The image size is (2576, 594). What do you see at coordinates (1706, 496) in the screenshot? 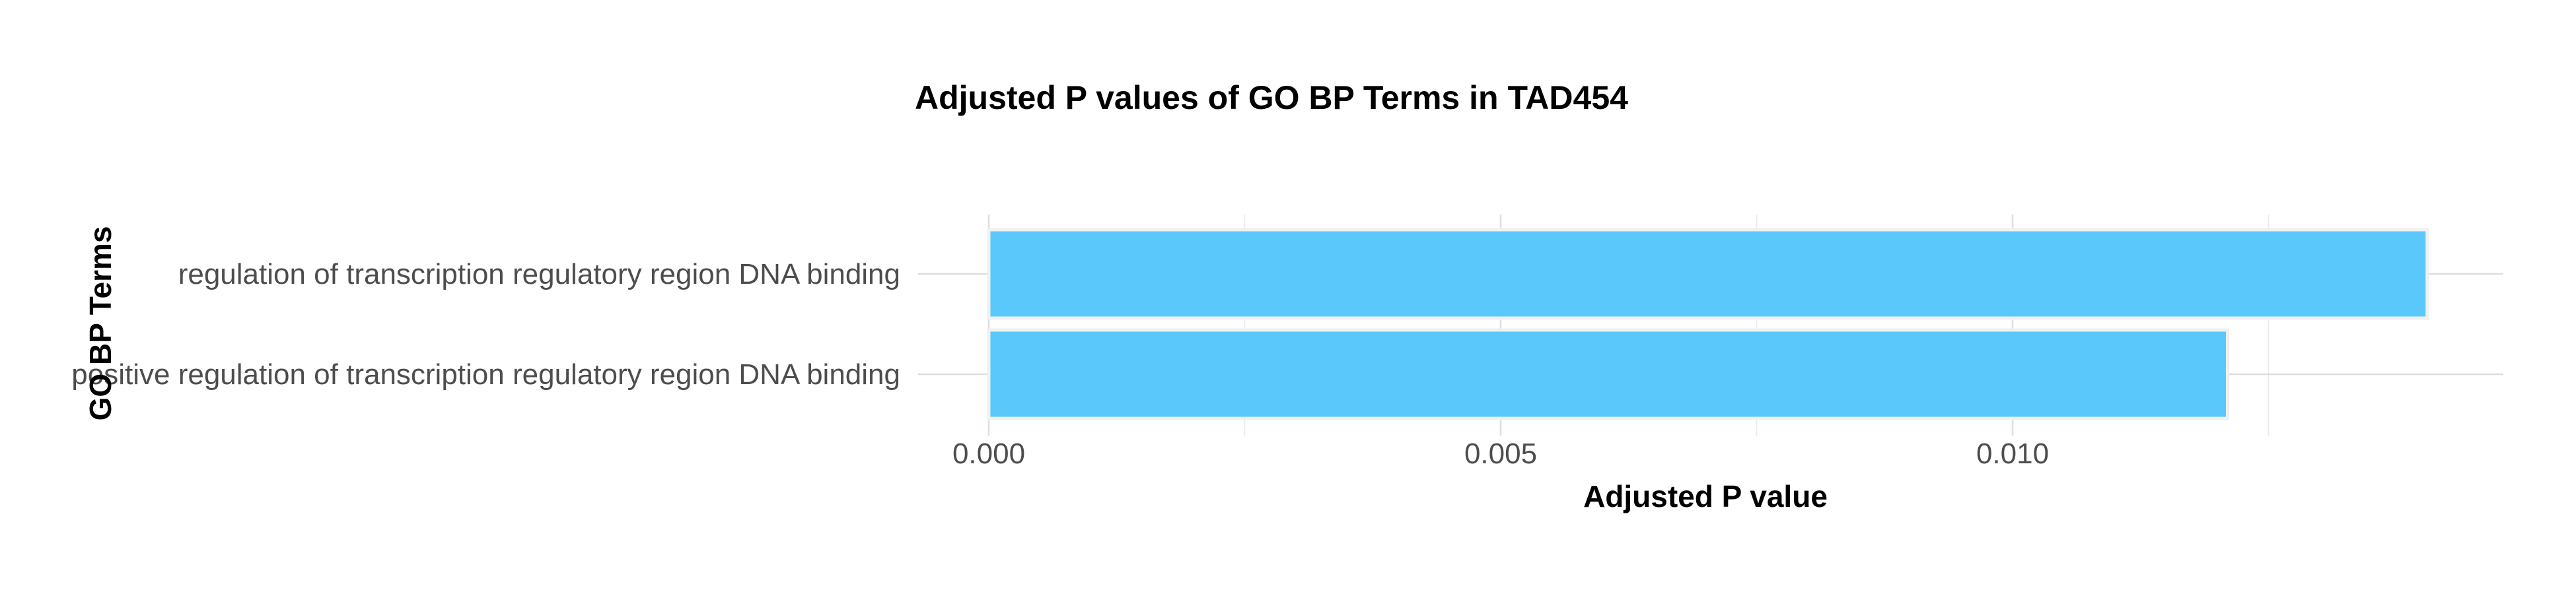
I see `x-axis-title: Adjusted P value` at bounding box center [1706, 496].